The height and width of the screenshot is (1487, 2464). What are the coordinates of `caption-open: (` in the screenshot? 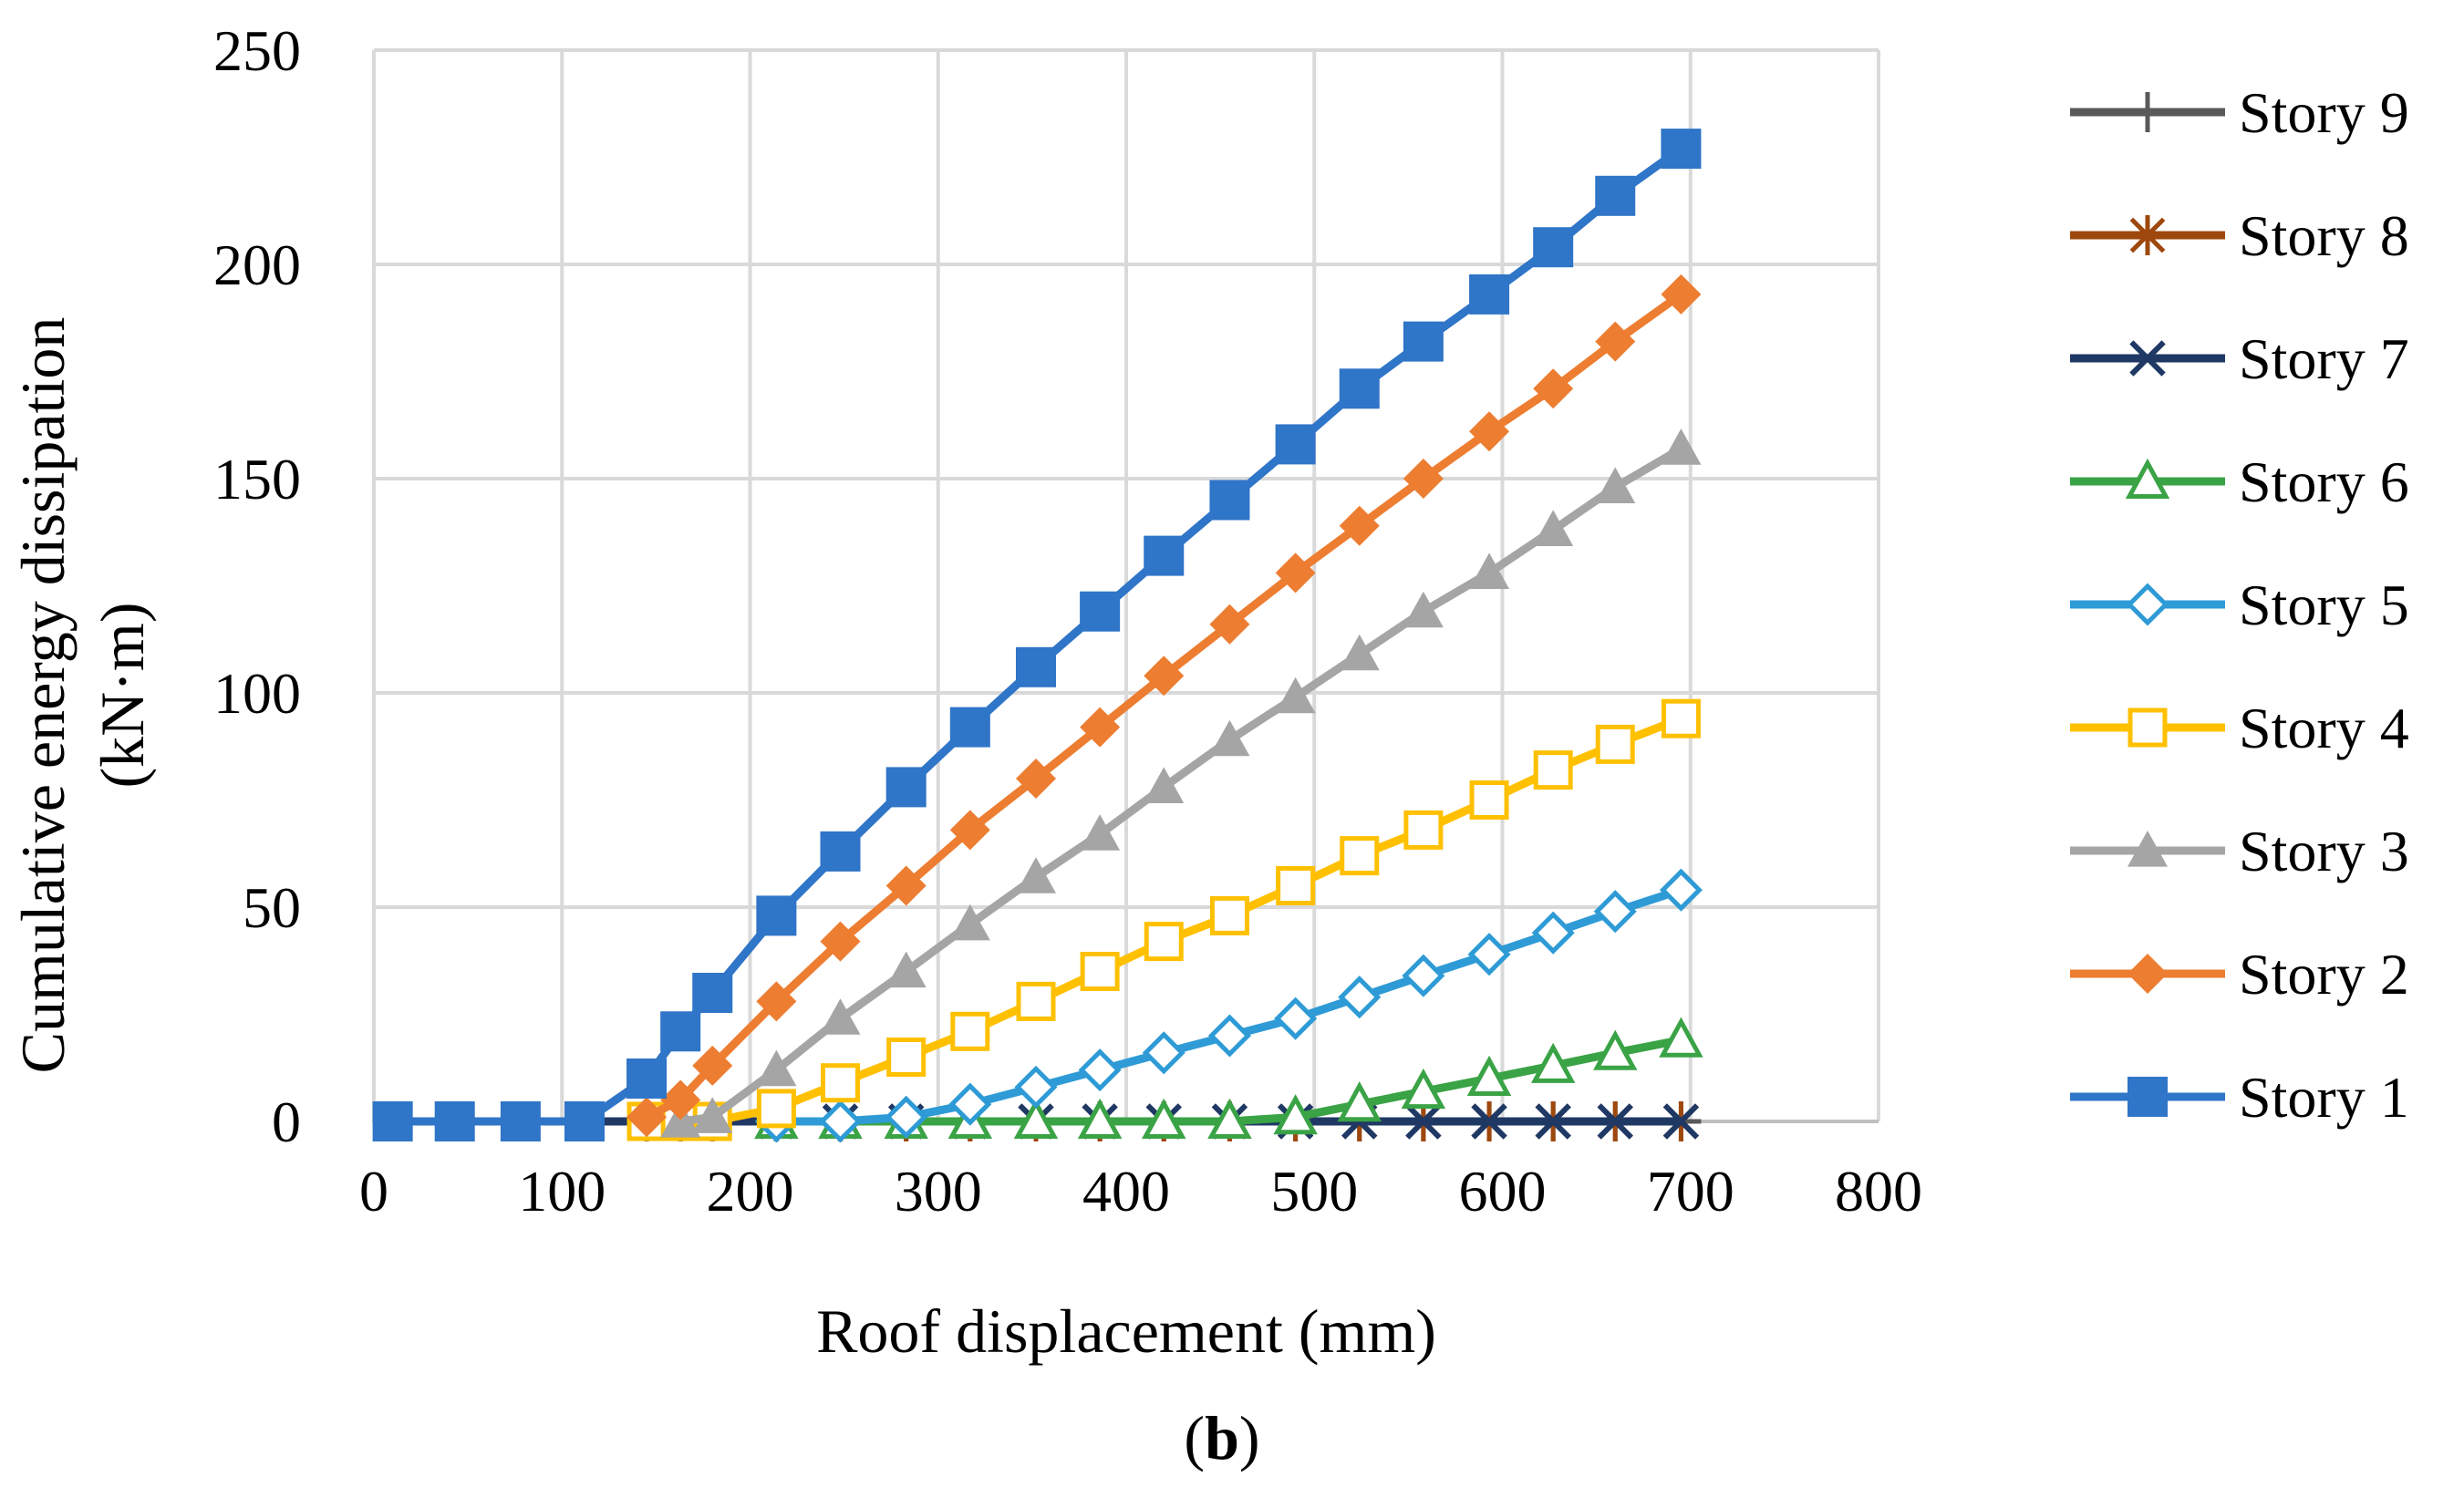 It's located at (1194, 1437).